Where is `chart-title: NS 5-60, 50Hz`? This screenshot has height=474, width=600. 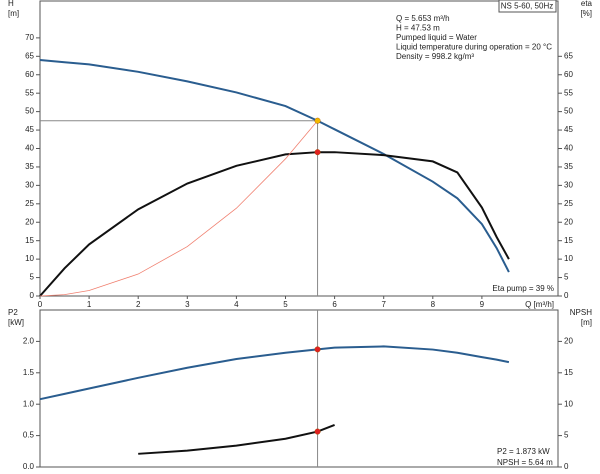
chart-title: NS 5-60, 50Hz is located at coordinates (527, 6).